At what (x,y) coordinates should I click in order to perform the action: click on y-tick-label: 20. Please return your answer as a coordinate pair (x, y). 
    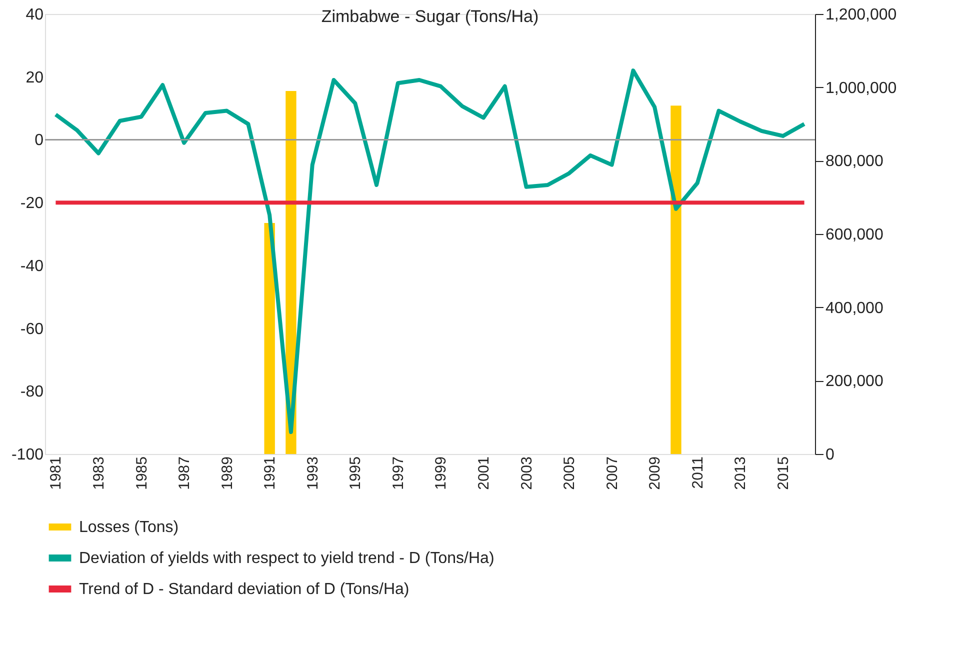
    Looking at the image, I should click on (35, 77).